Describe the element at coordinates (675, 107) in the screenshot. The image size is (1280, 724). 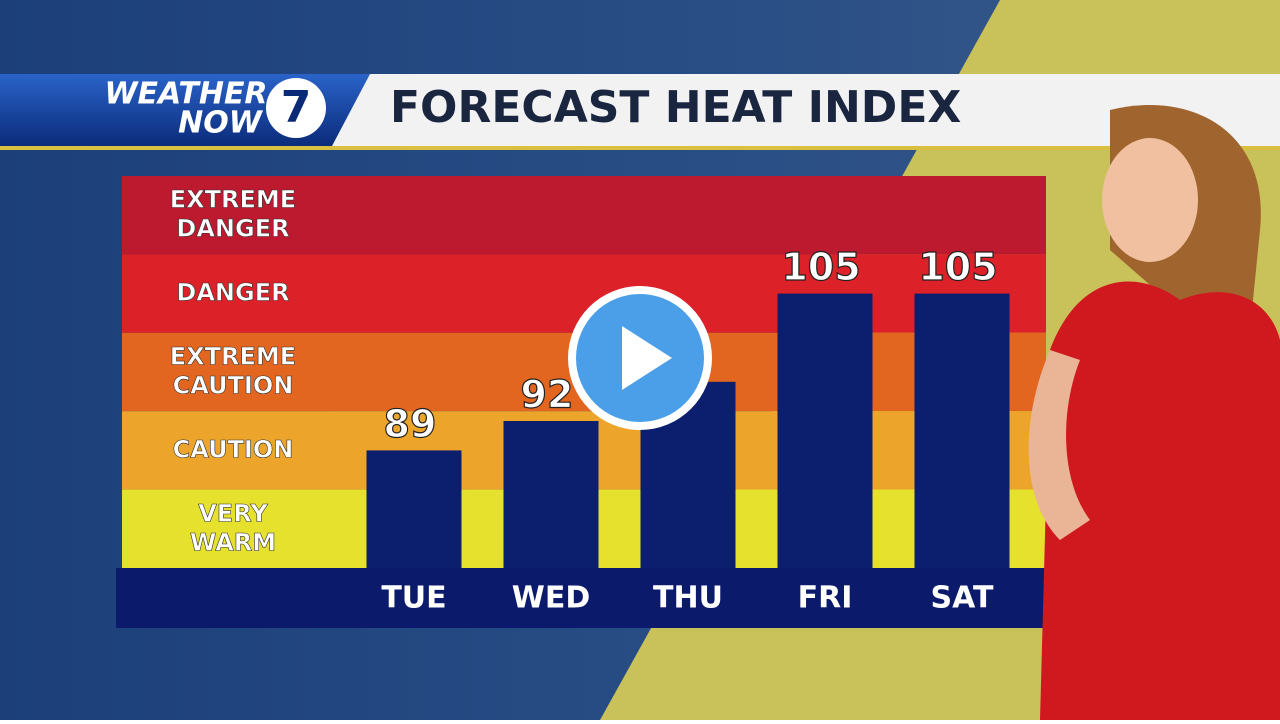
I see `chart-title: FORECAST HEAT INDEX` at that location.